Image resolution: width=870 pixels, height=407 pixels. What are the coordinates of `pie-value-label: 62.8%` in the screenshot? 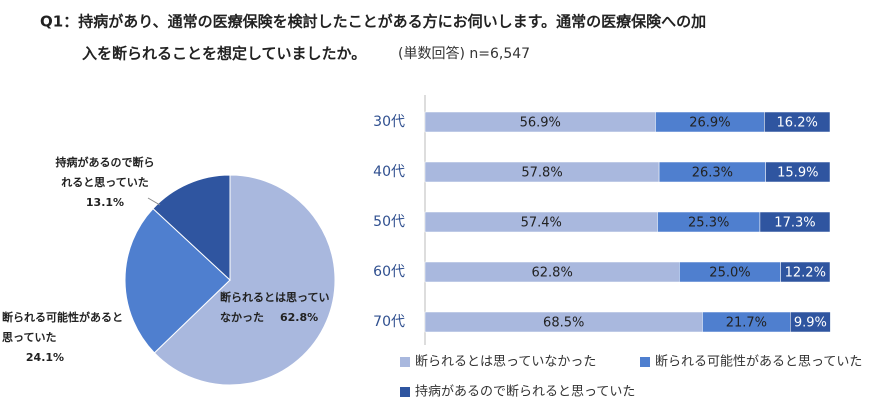 It's located at (299, 317).